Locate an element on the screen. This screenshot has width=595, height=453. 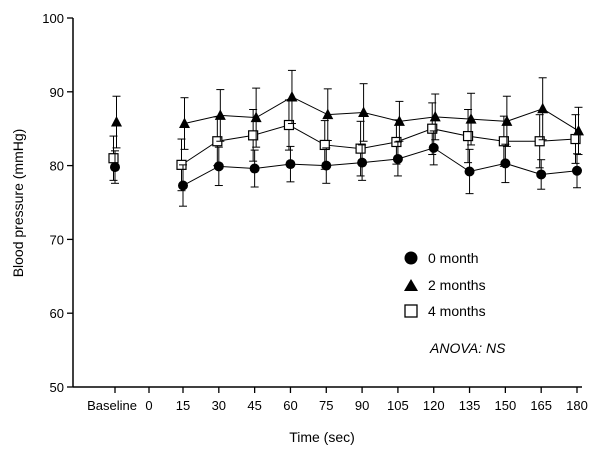
series-line-0-month is located at coordinates (380, 166).